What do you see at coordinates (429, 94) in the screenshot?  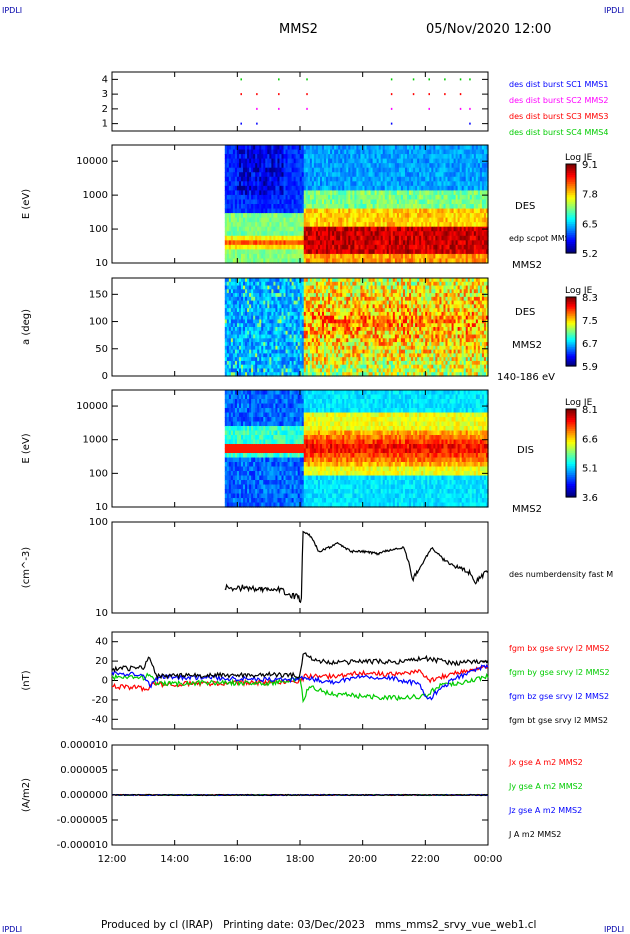 I see `burst-mark` at bounding box center [429, 94].